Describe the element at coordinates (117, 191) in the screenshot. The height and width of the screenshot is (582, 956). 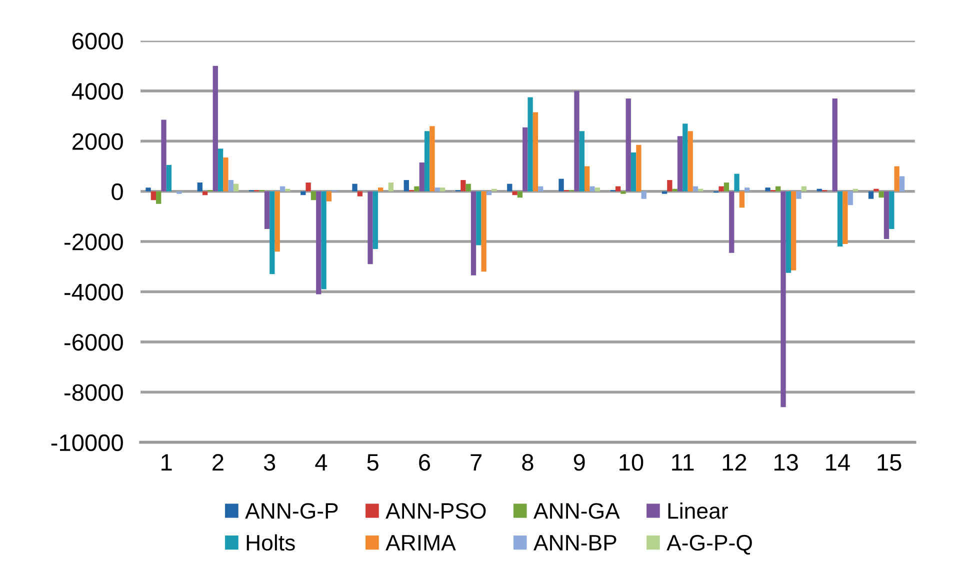
I see `y-tick-label: 0` at that location.